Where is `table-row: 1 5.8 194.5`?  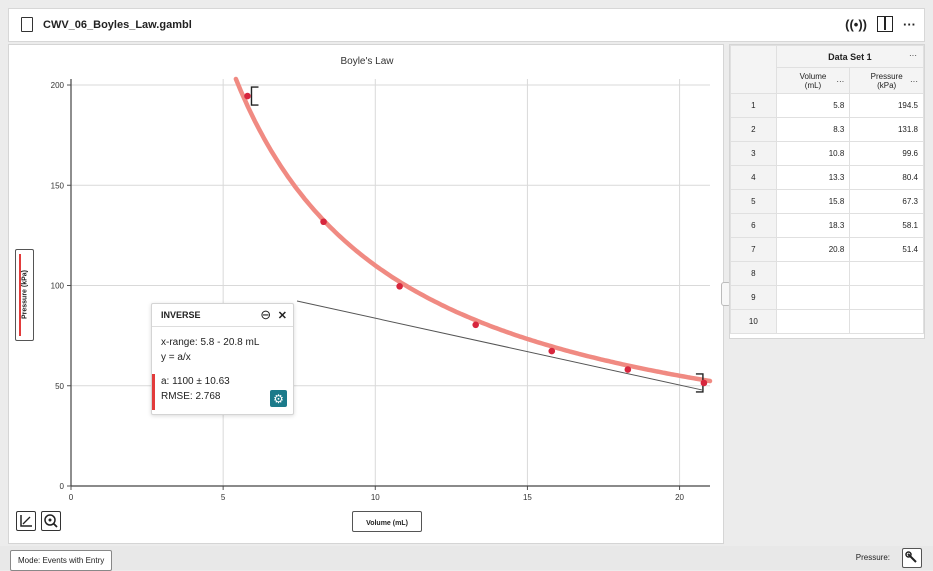
table-row: 1 5.8 194.5 is located at coordinates (827, 105).